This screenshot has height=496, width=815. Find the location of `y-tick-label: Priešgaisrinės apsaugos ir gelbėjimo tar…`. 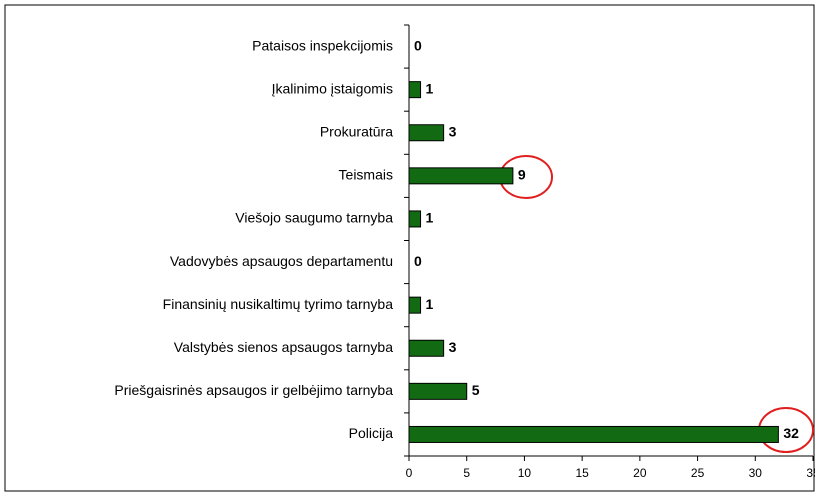

y-tick-label: Priešgaisrinės apsaugos ir gelbėjimo tar… is located at coordinates (253, 390).